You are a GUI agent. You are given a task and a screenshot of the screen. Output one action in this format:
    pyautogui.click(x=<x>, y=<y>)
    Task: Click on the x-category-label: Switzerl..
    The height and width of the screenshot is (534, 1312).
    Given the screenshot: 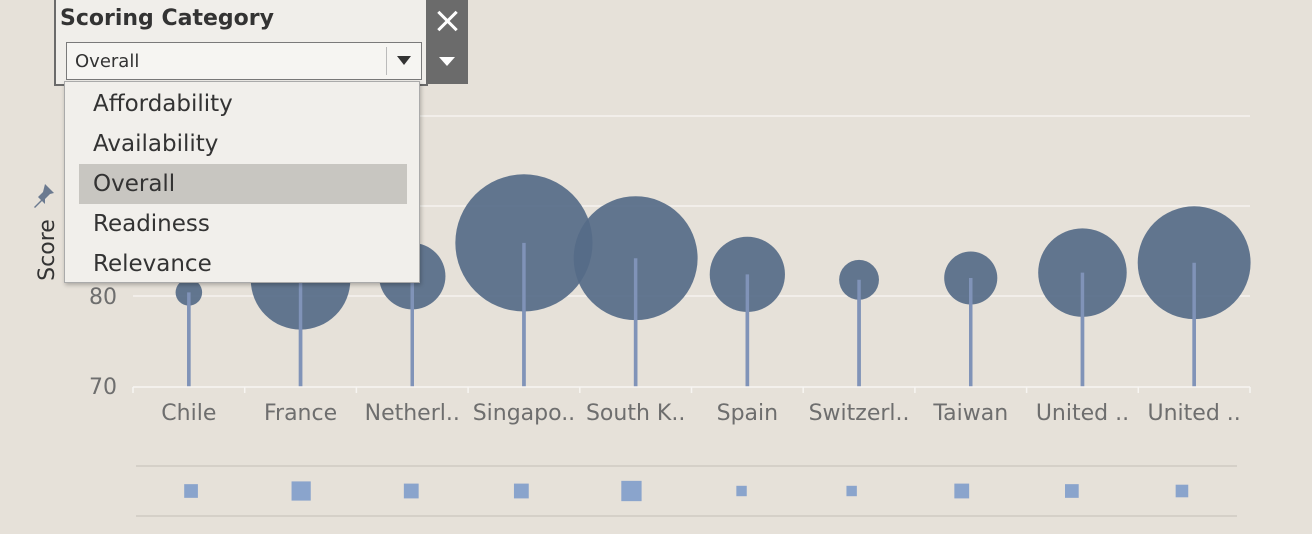 What is the action you would take?
    pyautogui.click(x=859, y=413)
    